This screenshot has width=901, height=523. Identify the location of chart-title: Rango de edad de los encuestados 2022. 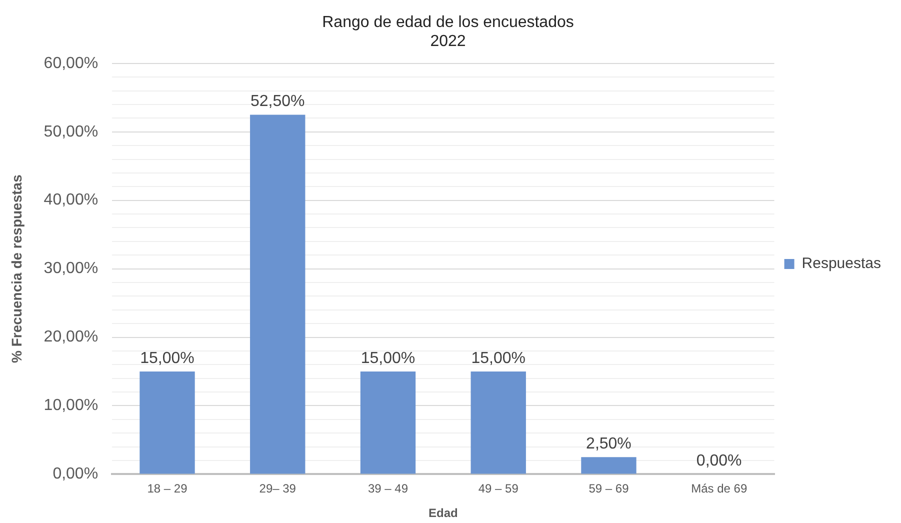
(448, 32).